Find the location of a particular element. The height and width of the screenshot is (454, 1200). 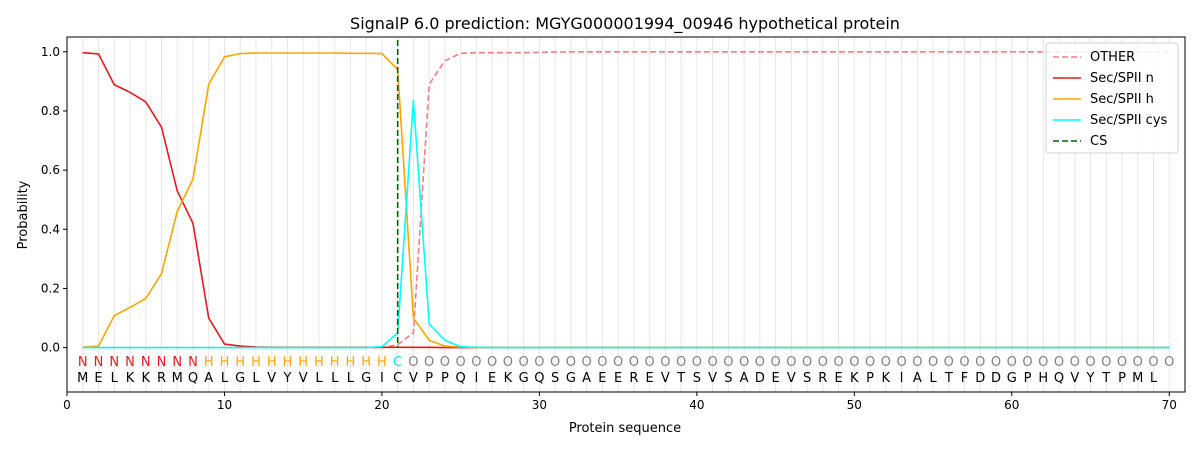

x-tick-label: 30 is located at coordinates (539, 405).